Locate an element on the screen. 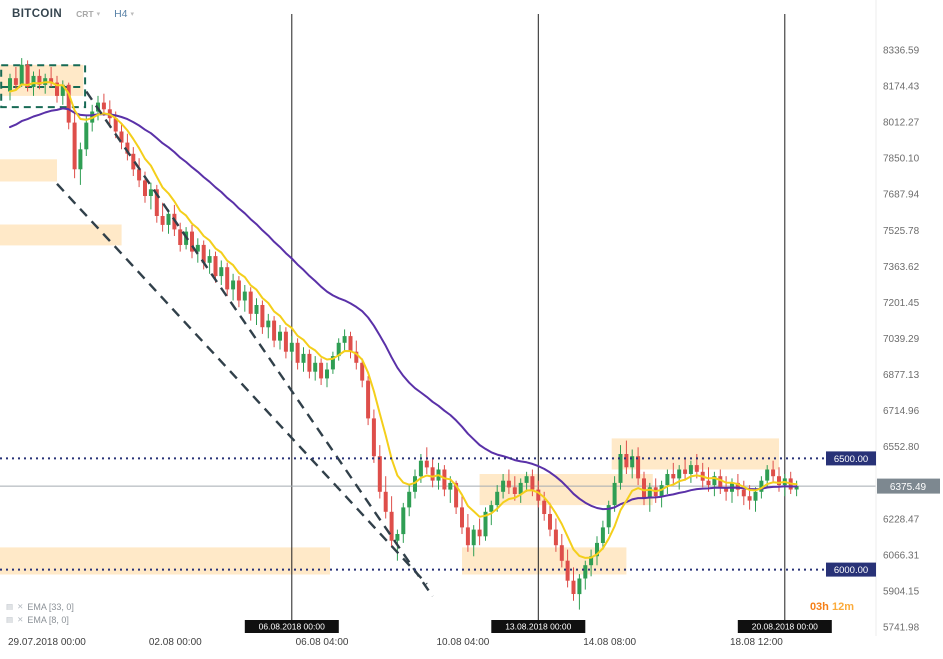 This screenshot has width=943, height=659. timeframe-selector: H4 ▾ is located at coordinates (124, 14).